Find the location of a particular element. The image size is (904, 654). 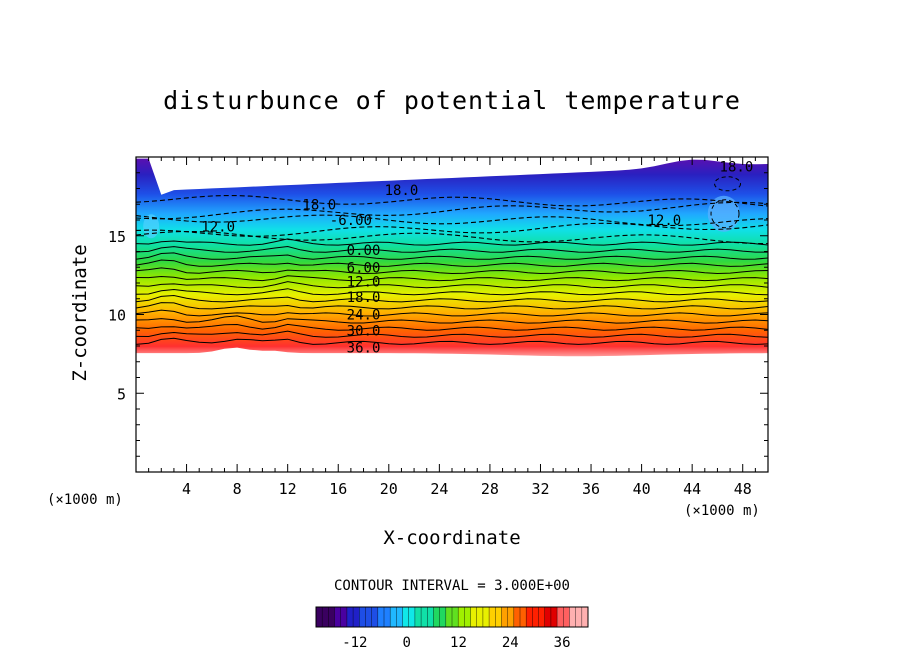

x-tick-label: 4 is located at coordinates (186, 489).